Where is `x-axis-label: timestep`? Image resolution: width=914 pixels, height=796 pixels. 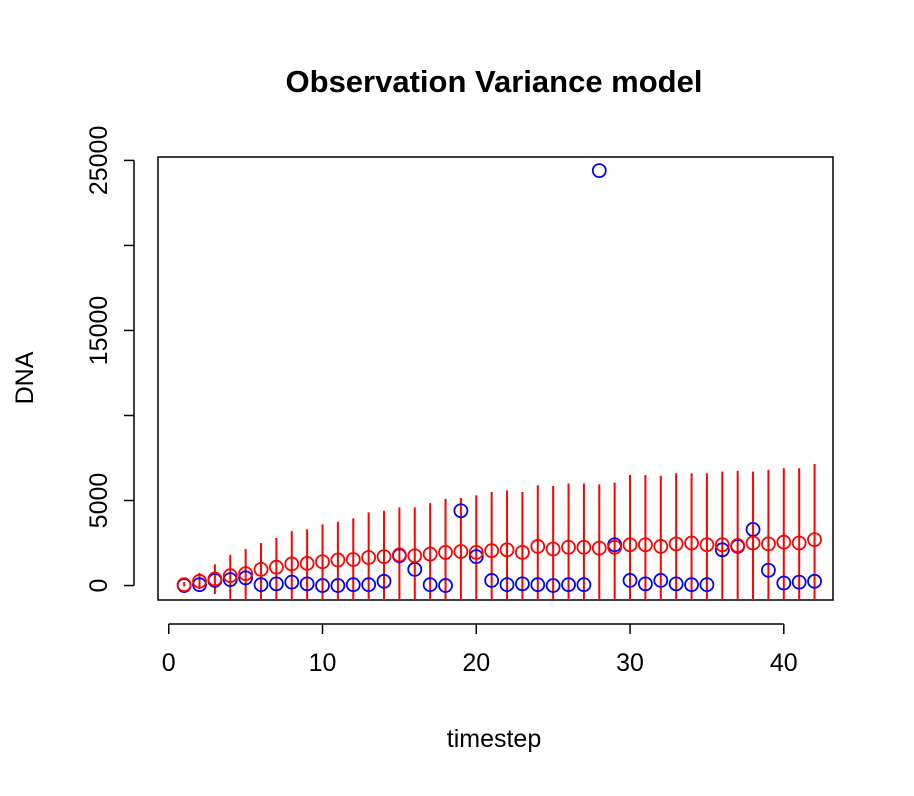
x-axis-label: timestep is located at coordinates (494, 739).